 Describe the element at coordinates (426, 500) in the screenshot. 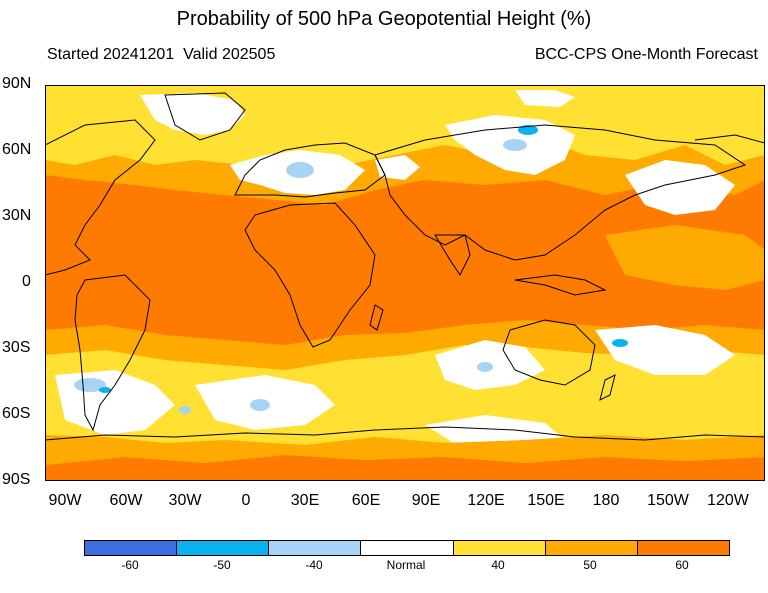

I see `lon-label-90e: 90E` at that location.